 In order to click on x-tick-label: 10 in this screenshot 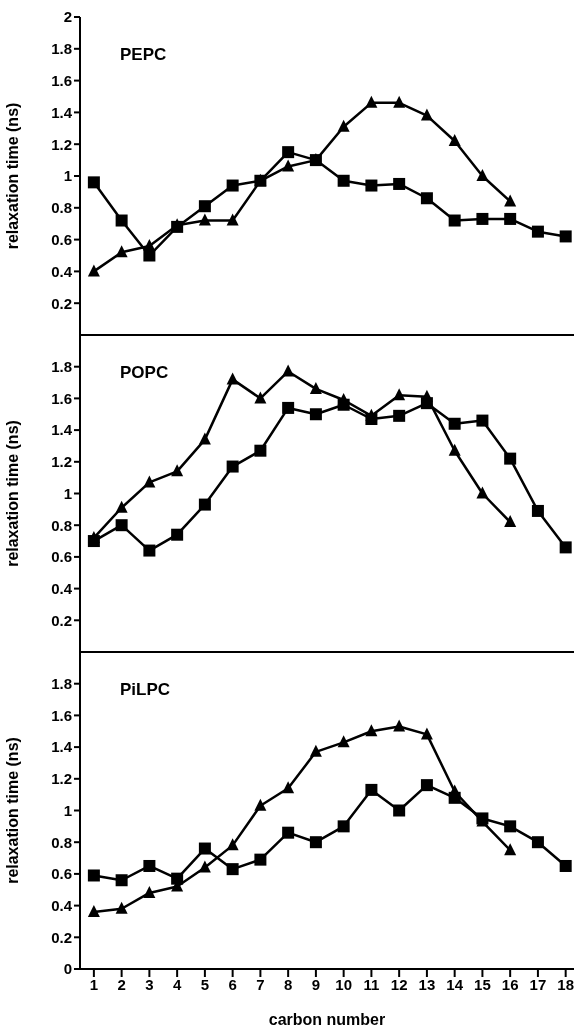, I will do `click(343, 984)`.